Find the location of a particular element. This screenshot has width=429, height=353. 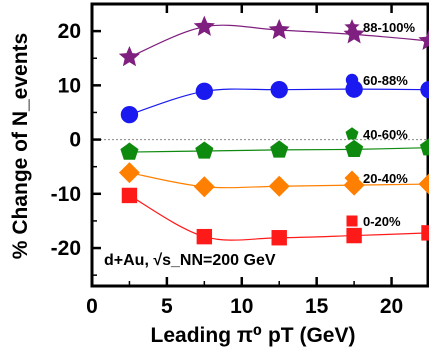

x-tick-label: 0 is located at coordinates (92, 306).